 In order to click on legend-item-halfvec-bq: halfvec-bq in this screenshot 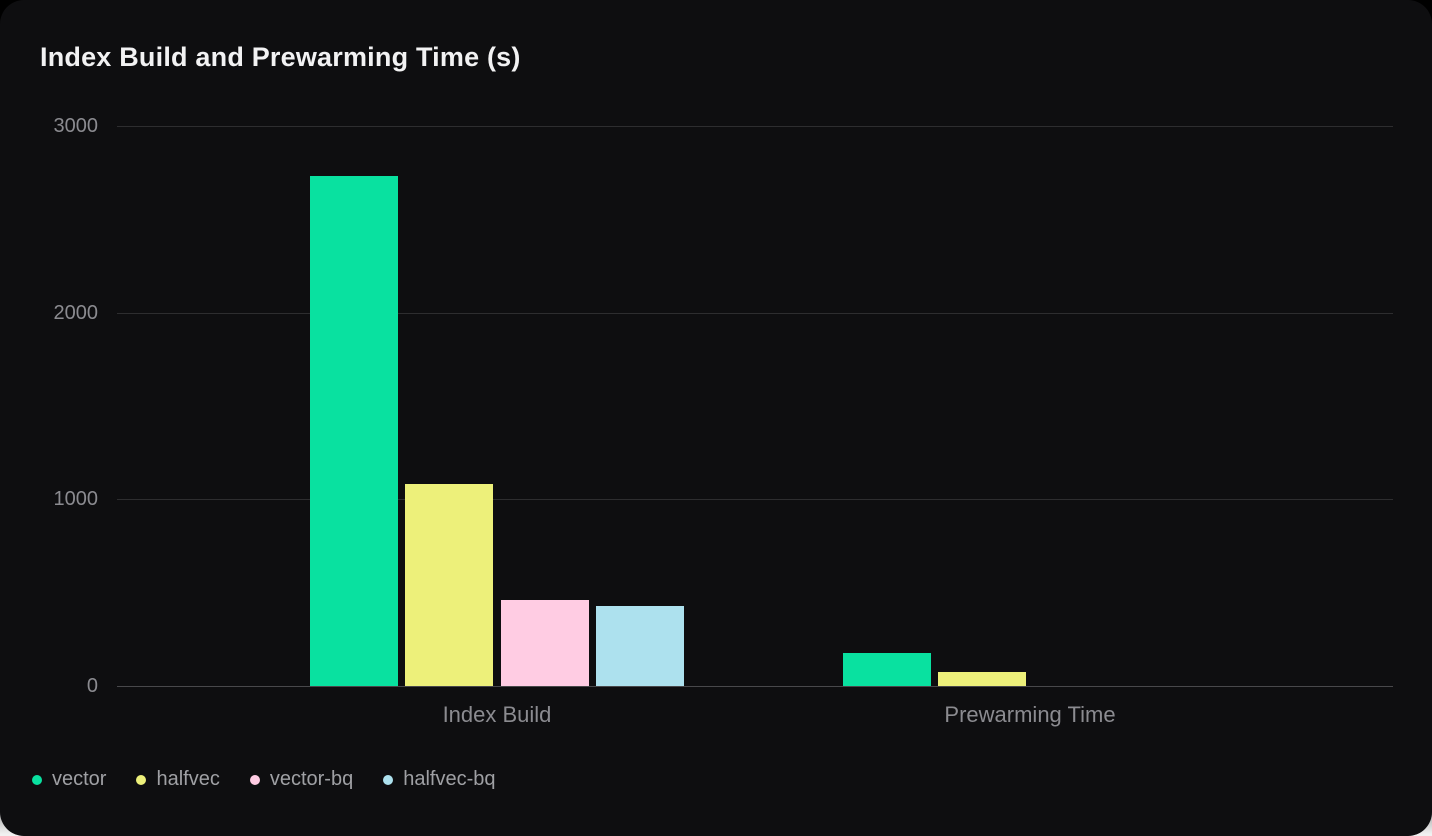, I will do `click(439, 779)`.